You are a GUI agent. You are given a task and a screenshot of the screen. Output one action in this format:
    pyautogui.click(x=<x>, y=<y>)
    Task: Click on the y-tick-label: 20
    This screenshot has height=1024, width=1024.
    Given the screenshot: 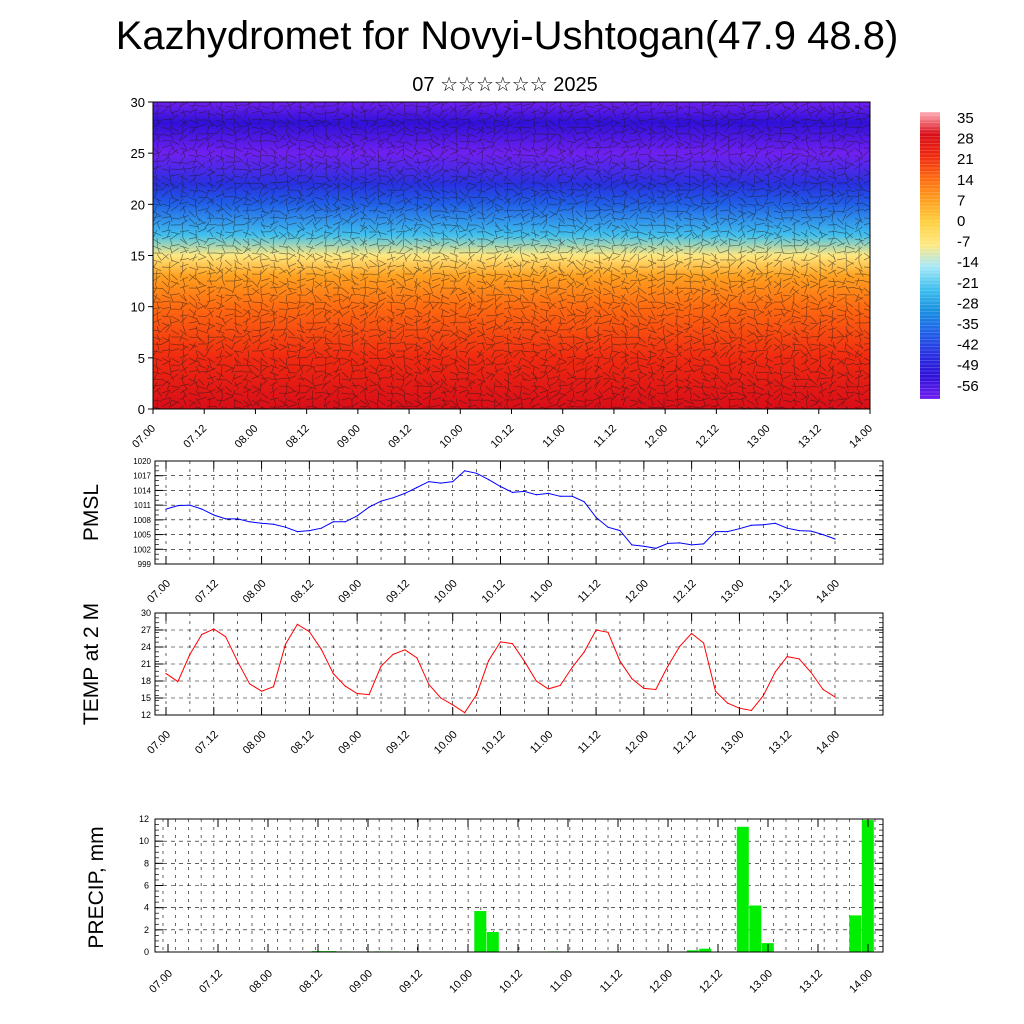 What is the action you would take?
    pyautogui.click(x=138, y=204)
    